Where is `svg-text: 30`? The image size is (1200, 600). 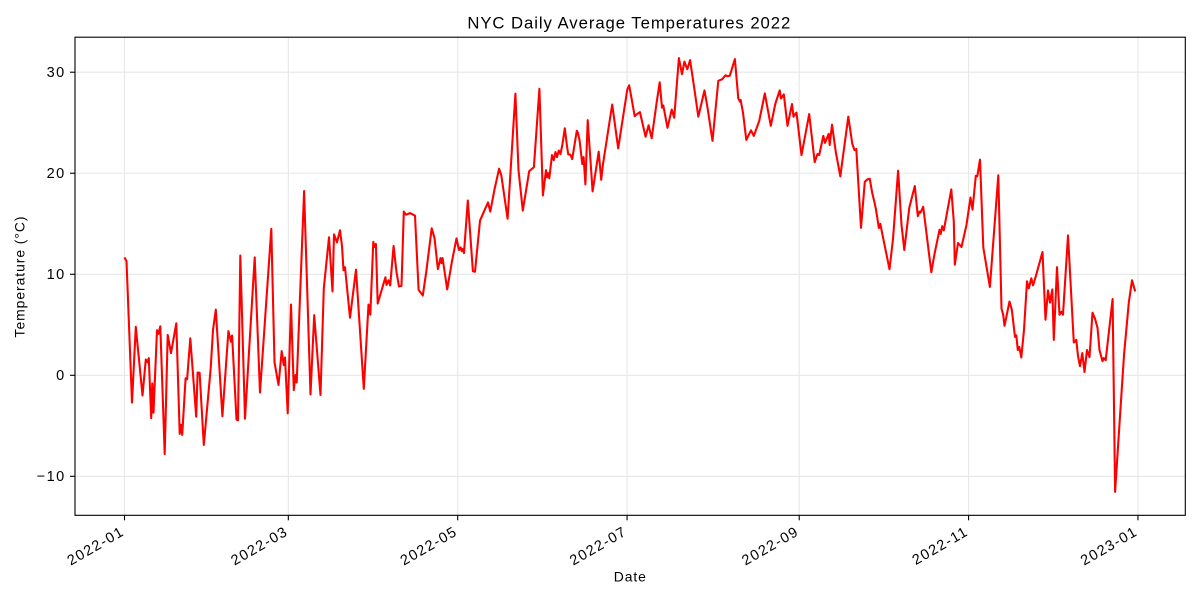
svg-text: 30 is located at coordinates (56, 73).